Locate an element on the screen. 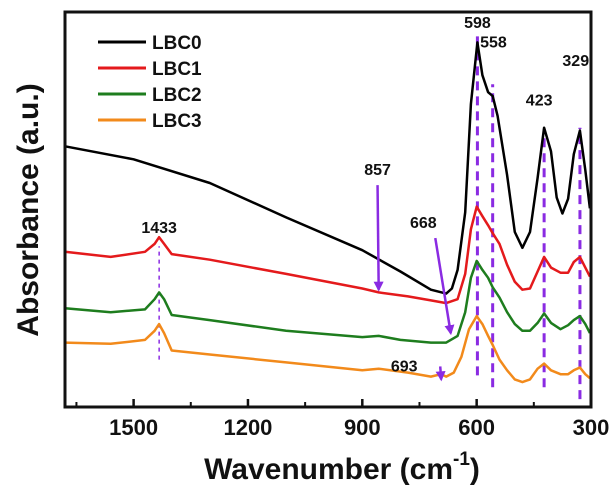 The height and width of the screenshot is (491, 612). peak-label-329: 329 is located at coordinates (575, 61).